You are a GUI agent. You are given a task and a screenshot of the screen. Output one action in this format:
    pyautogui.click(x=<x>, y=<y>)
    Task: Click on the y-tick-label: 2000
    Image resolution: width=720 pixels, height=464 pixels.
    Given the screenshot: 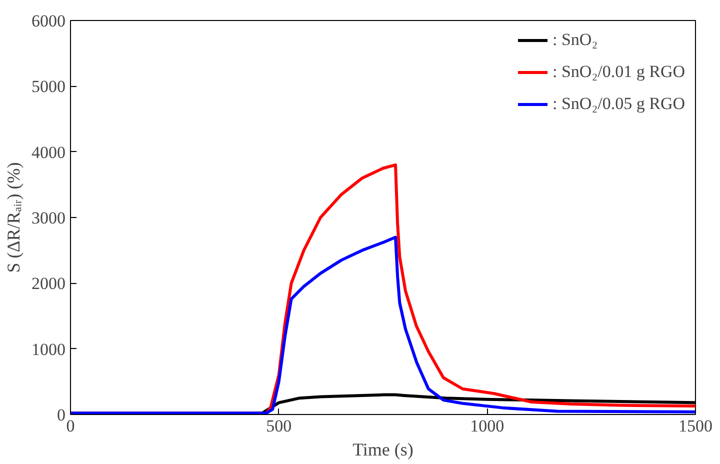 What is the action you would take?
    pyautogui.click(x=49, y=284)
    